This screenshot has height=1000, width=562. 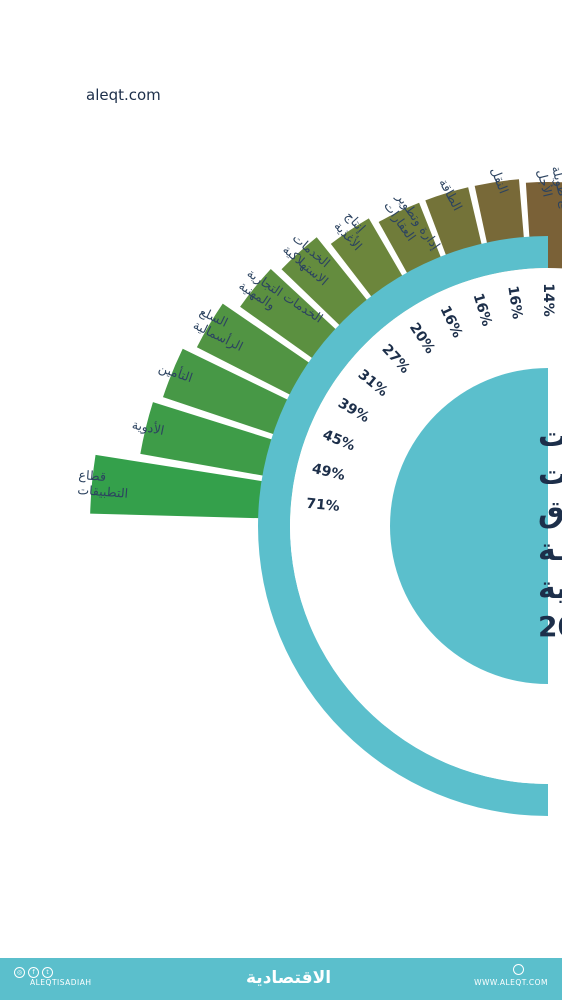 I want to click on chart-title-line: الســـوق, so click(x=550, y=512).